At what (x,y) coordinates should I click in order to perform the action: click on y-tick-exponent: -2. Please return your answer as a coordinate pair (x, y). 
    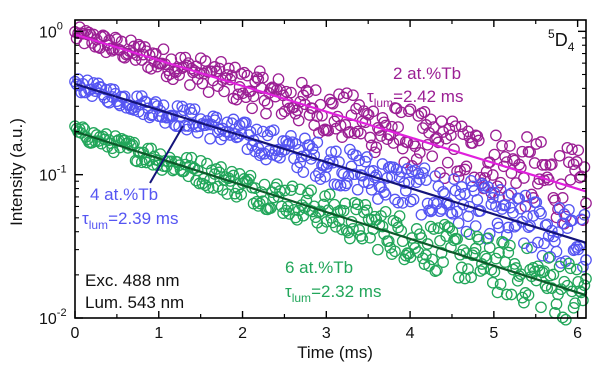
    Looking at the image, I should click on (62, 313).